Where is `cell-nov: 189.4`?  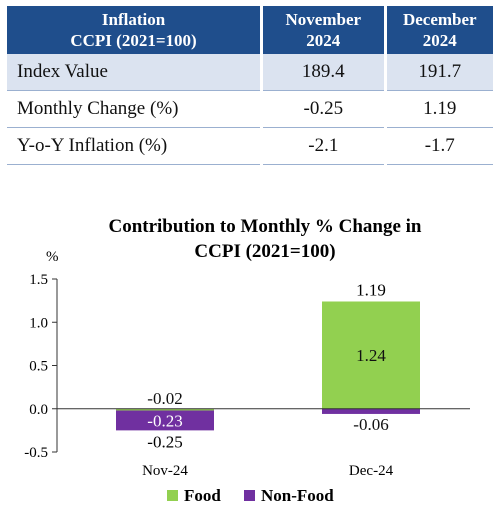 cell-nov: 189.4 is located at coordinates (323, 72).